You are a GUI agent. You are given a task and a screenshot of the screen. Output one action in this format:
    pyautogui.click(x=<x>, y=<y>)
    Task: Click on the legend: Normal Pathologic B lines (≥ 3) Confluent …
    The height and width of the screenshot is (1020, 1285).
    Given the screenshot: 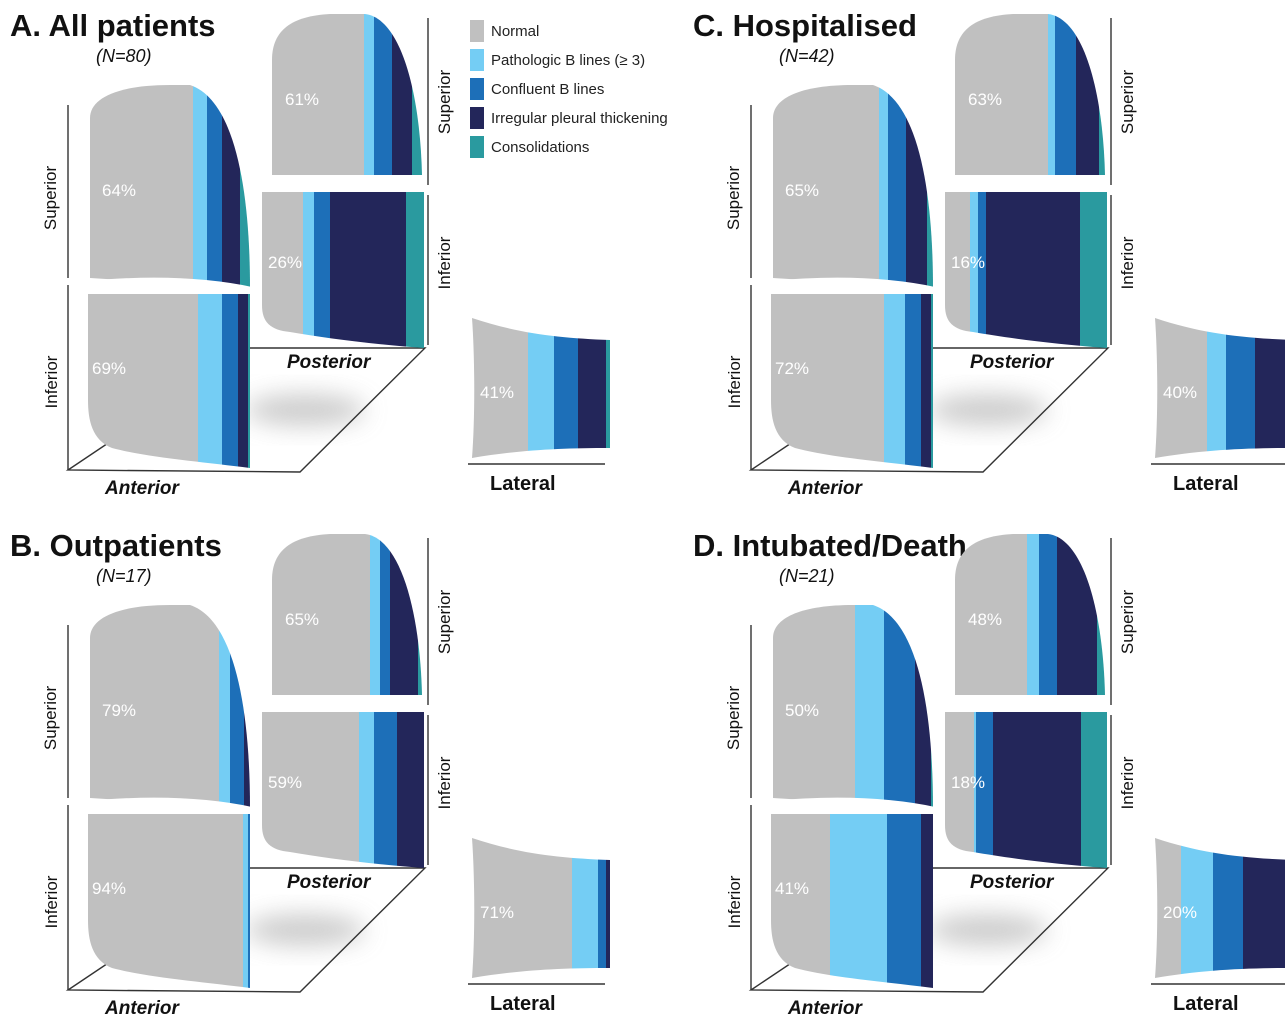 What is the action you would take?
    pyautogui.click(x=569, y=89)
    